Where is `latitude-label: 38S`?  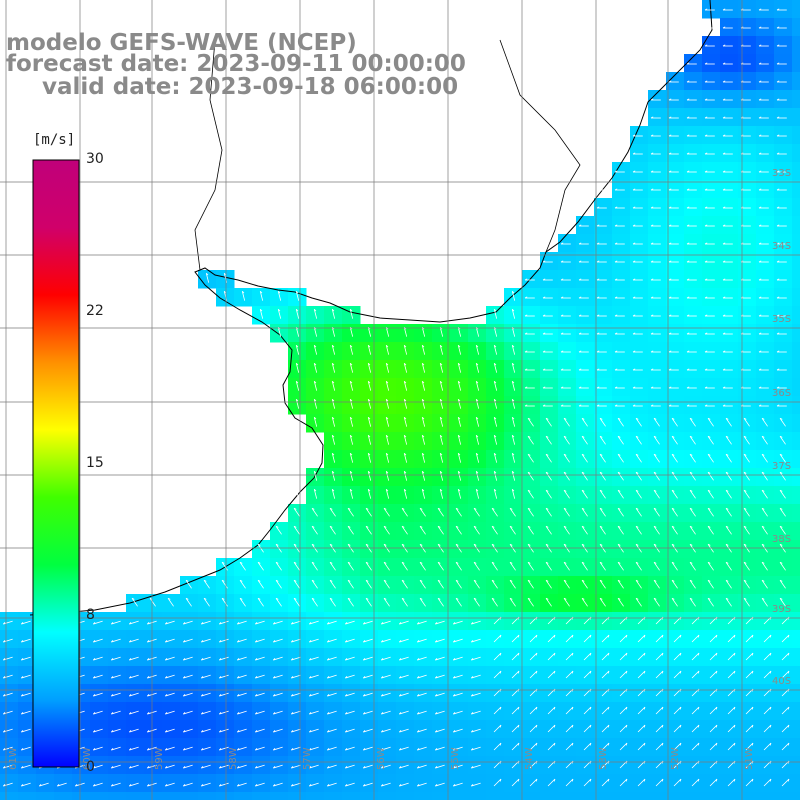
latitude-label: 38S is located at coordinates (781, 539).